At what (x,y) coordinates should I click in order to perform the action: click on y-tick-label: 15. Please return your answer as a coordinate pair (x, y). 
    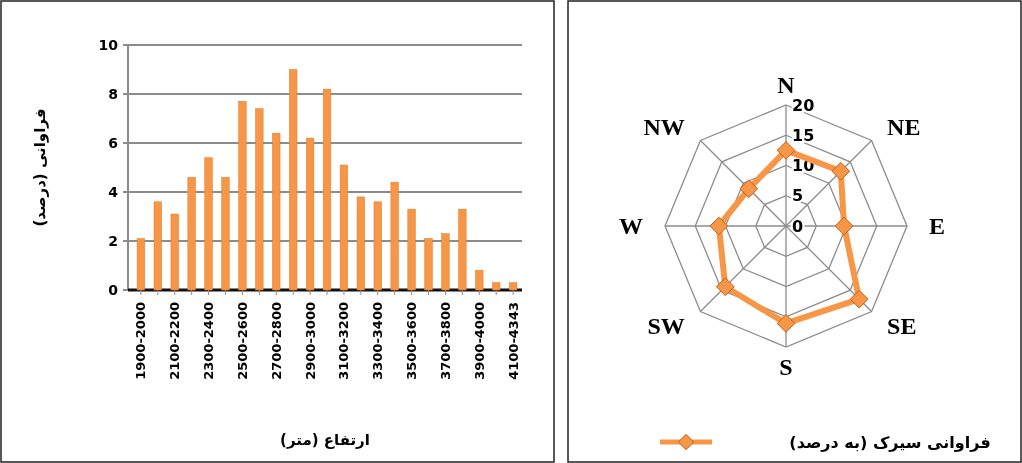
    Looking at the image, I should click on (803, 135).